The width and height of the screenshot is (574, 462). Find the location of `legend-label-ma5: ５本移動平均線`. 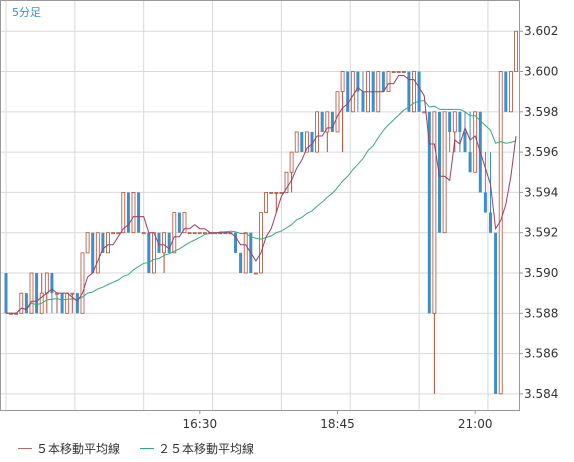

legend-label-ma5: ５本移動平均線 is located at coordinates (78, 449).